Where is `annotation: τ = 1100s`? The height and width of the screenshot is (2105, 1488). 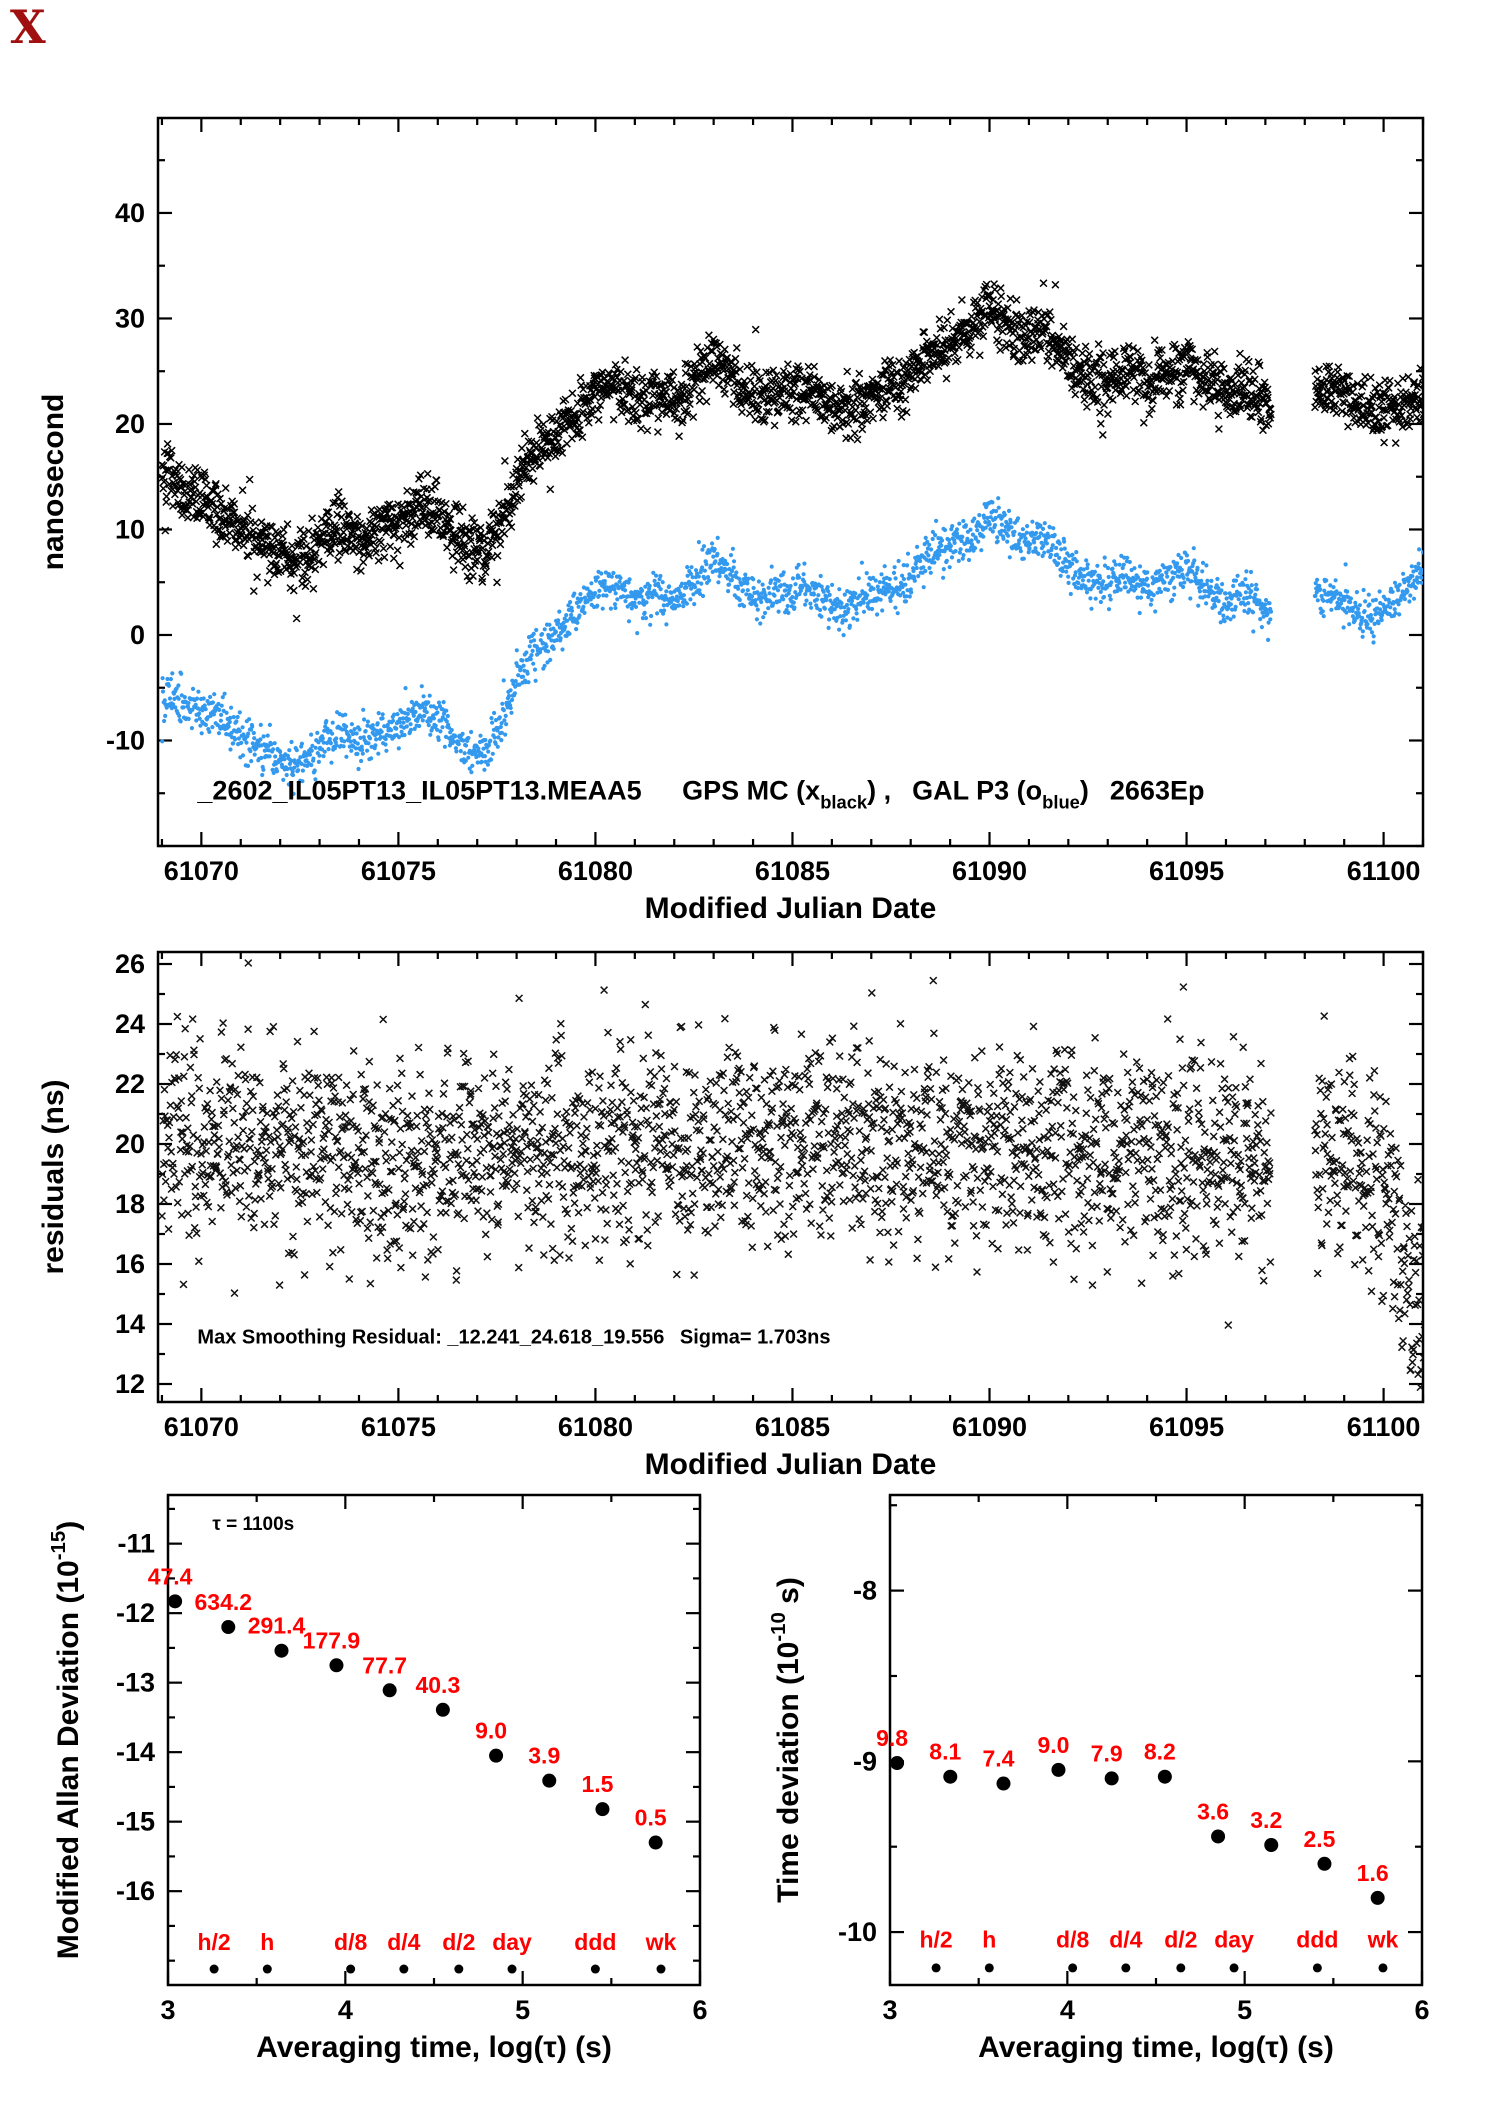
annotation: τ = 1100s is located at coordinates (253, 1524).